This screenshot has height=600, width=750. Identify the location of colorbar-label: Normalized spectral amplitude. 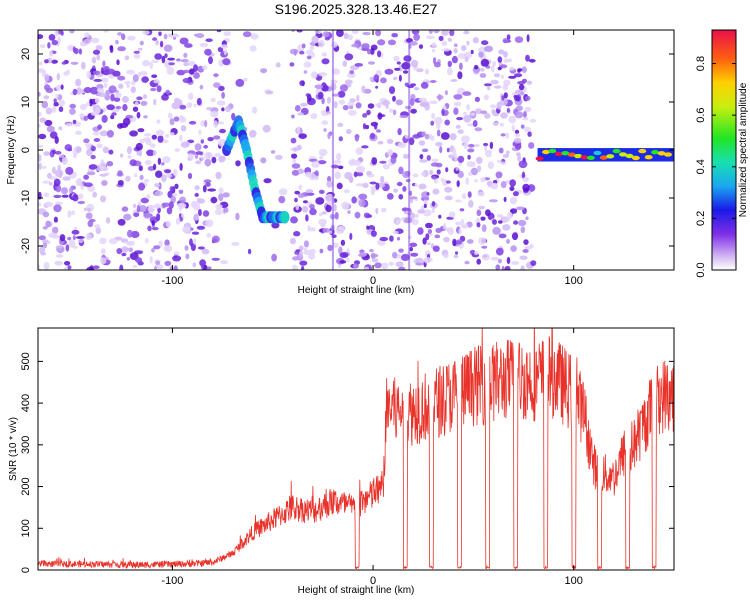
(743, 149).